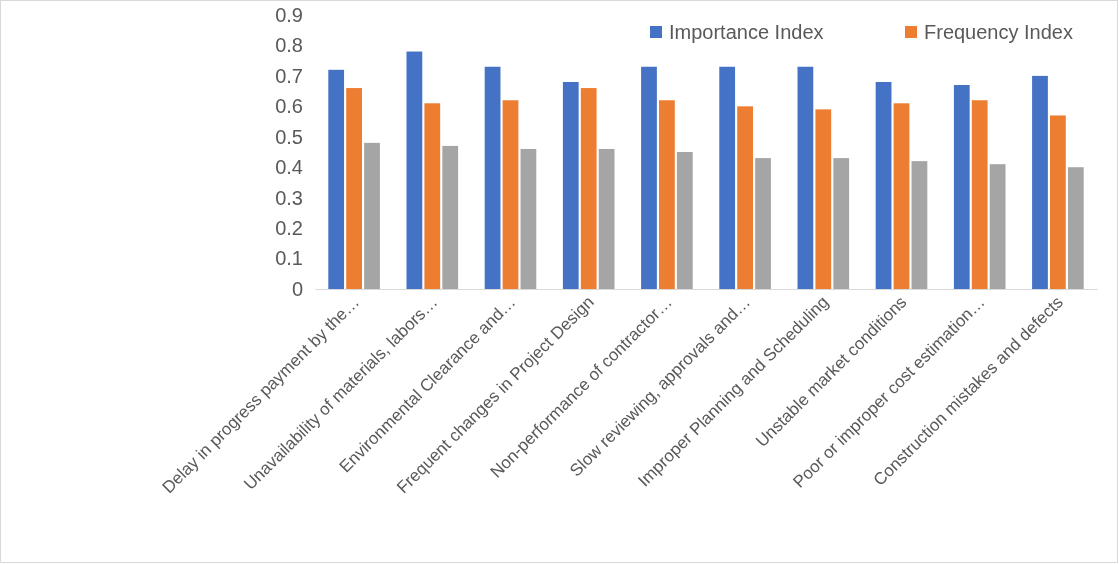  I want to click on y-tick-label: 0.2, so click(289, 228).